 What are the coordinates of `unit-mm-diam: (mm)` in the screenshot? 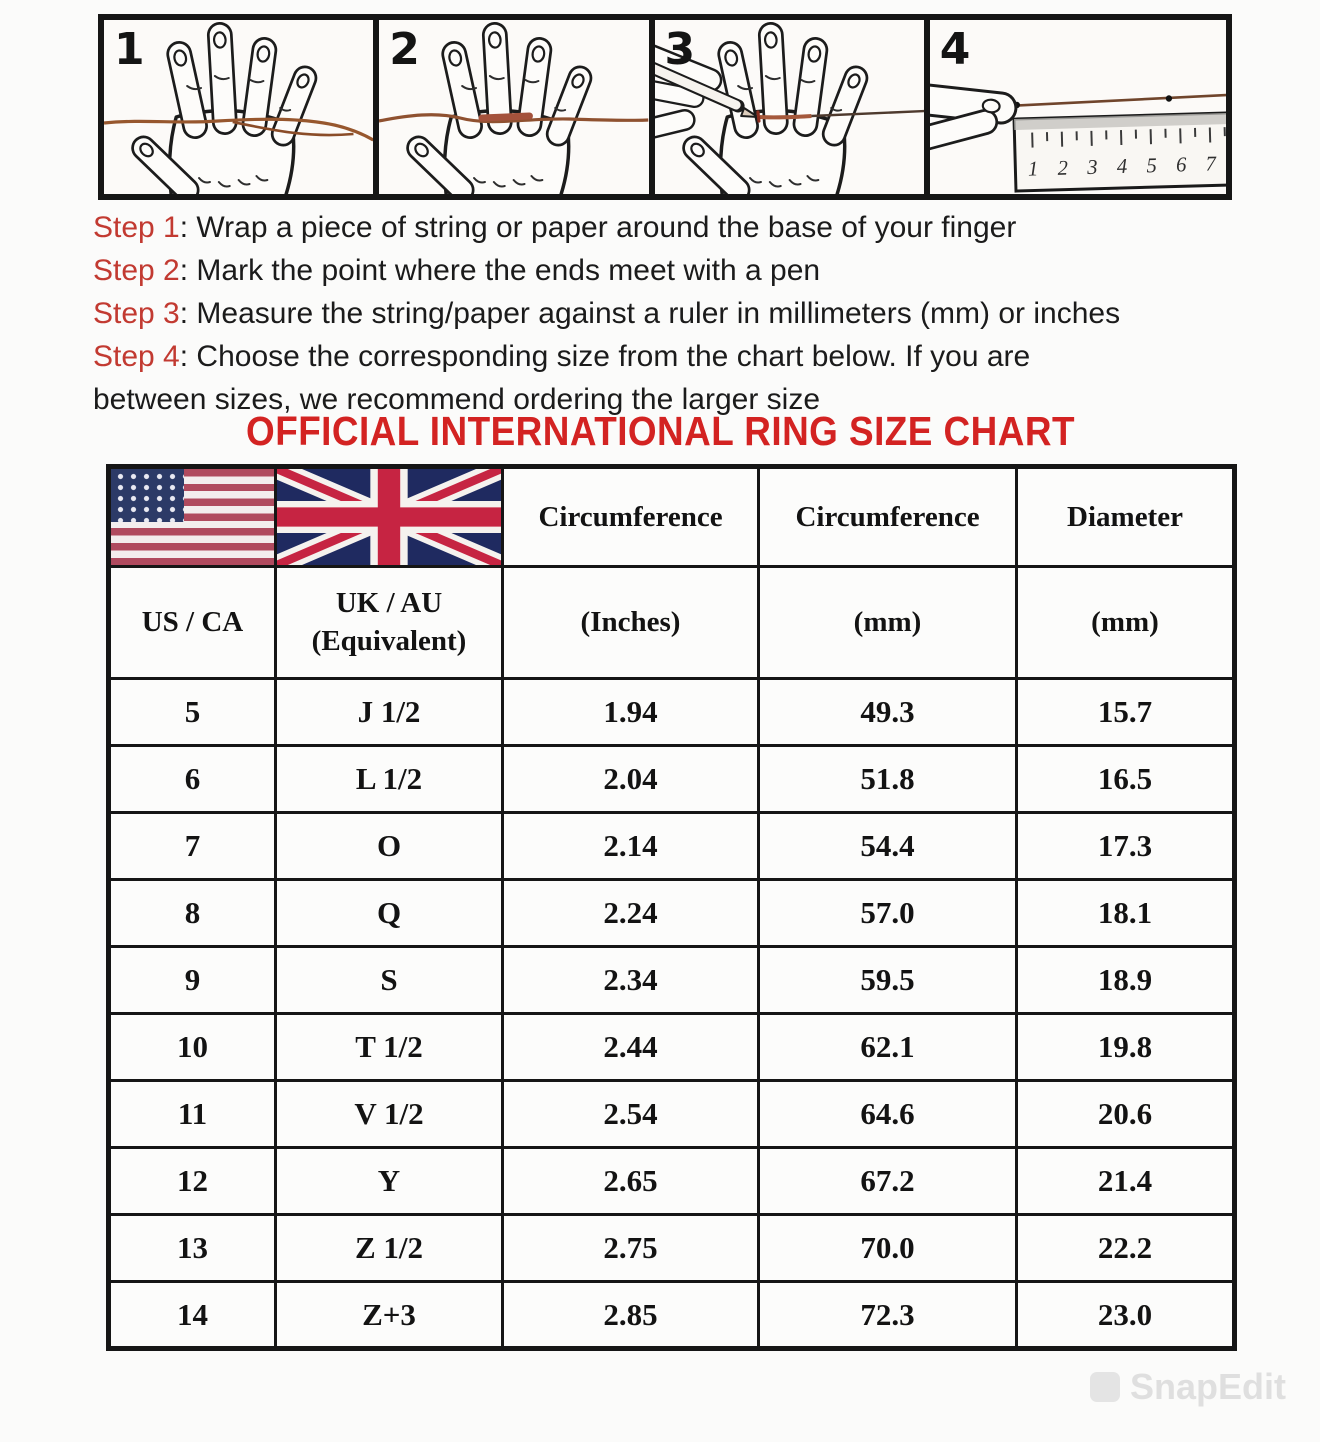 It's located at (1125, 622).